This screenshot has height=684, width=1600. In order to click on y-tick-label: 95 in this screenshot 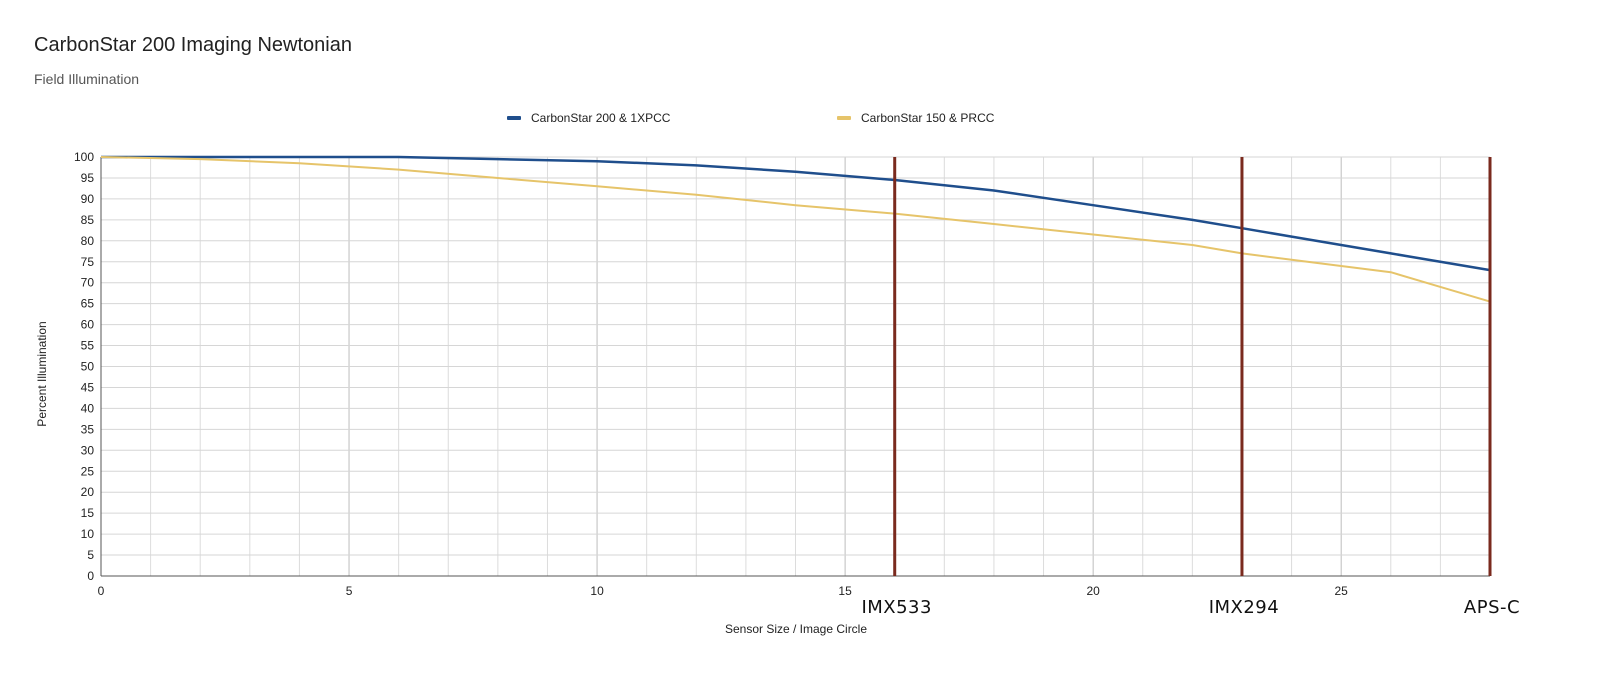, I will do `click(88, 178)`.